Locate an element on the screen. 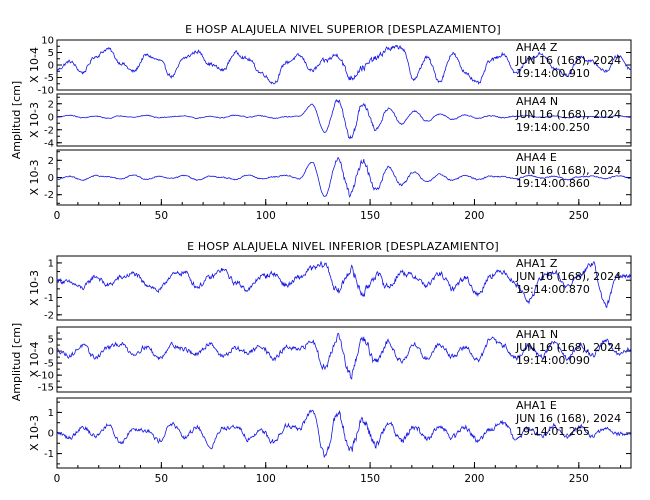  ylabel-inferior: Amplitud [cm] is located at coordinates (16, 362).